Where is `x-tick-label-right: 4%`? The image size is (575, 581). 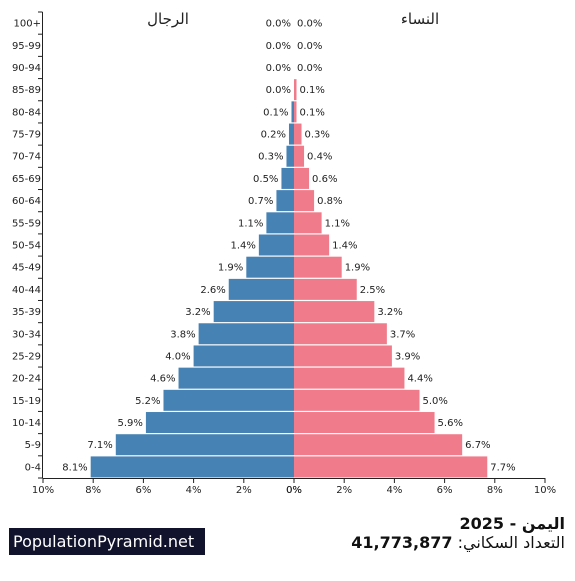 x-tick-label-right: 4% is located at coordinates (394, 490).